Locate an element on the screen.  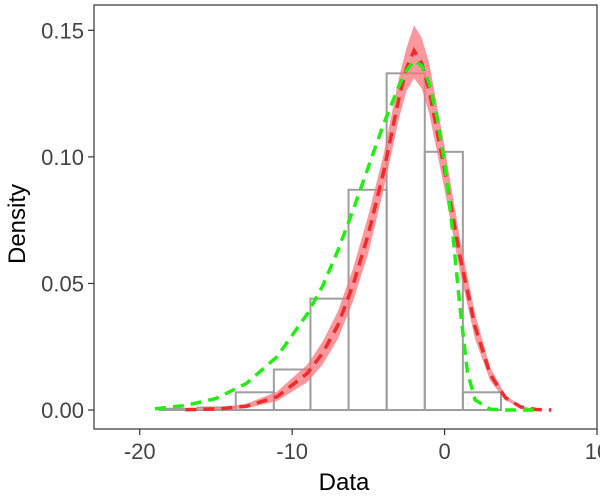
y-tick-label: 0.00 is located at coordinates (62, 410).